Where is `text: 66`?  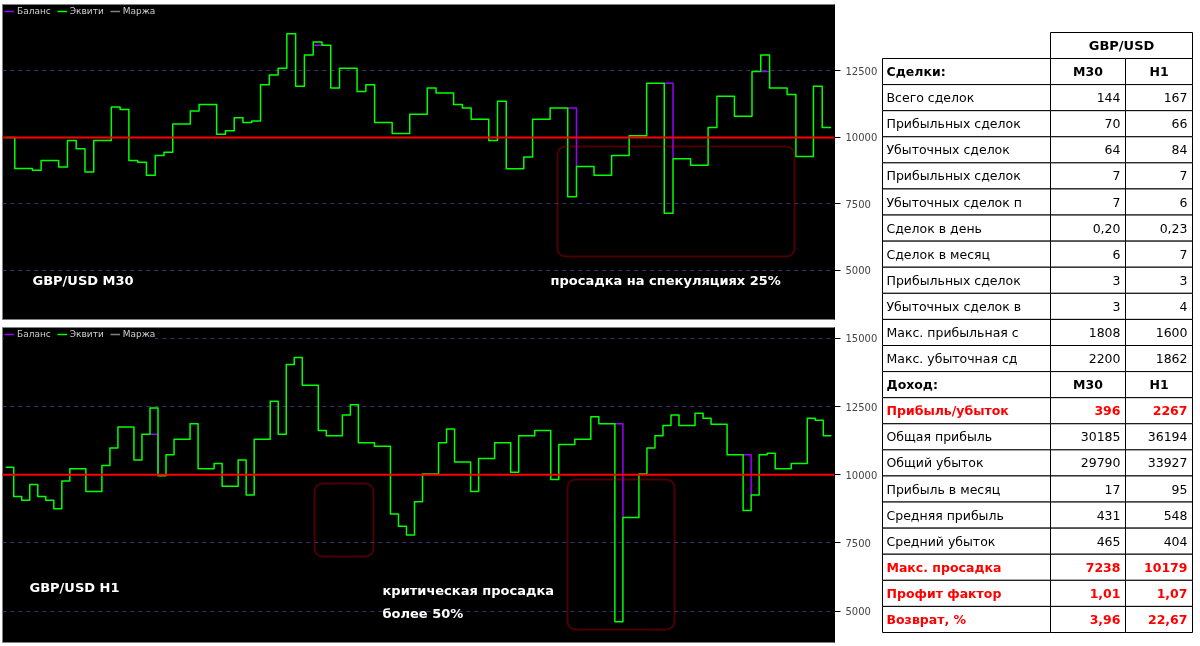
text: 66 is located at coordinates (1179, 124).